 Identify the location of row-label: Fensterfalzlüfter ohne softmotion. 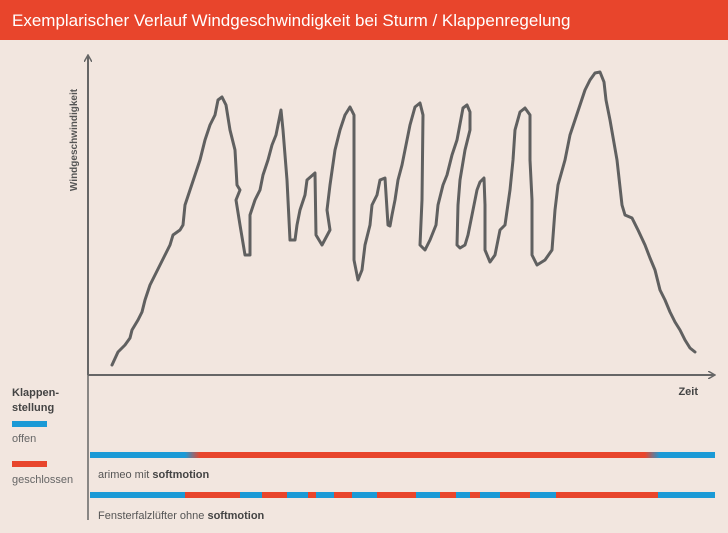
(181, 516).